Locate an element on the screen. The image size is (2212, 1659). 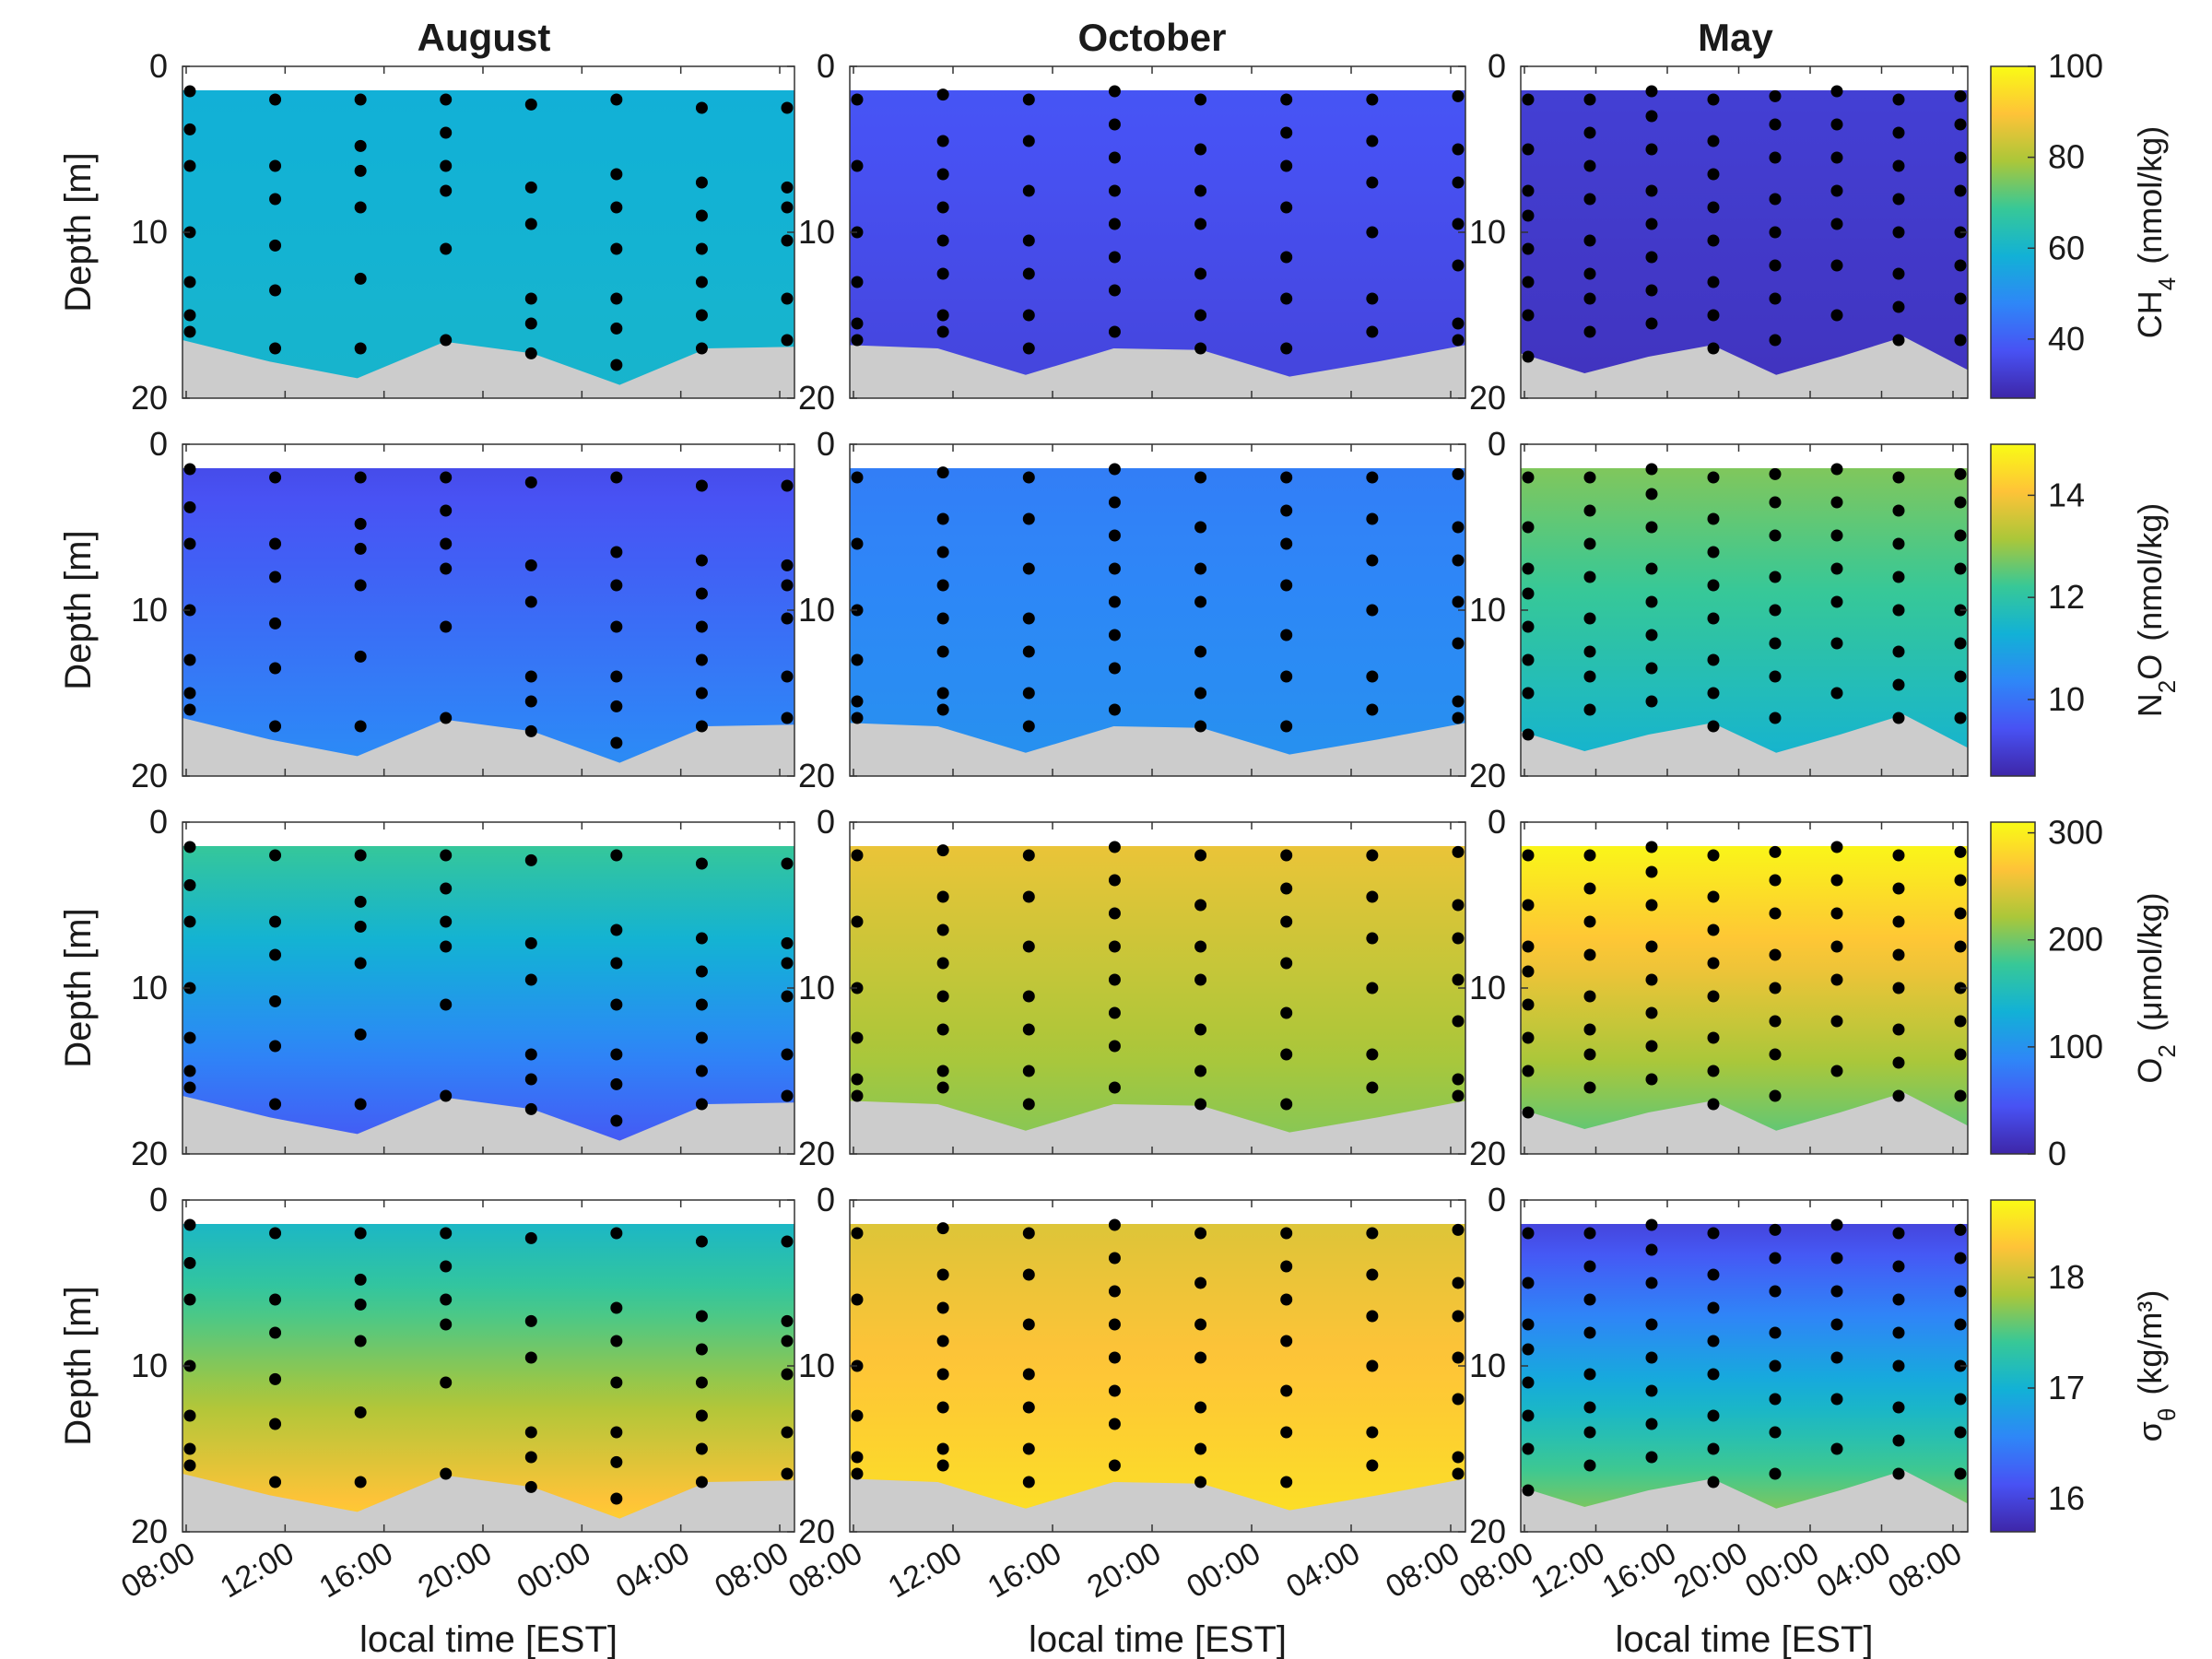
colorbar-label-units: (nmol/kg) is located at coordinates (2150, 572).